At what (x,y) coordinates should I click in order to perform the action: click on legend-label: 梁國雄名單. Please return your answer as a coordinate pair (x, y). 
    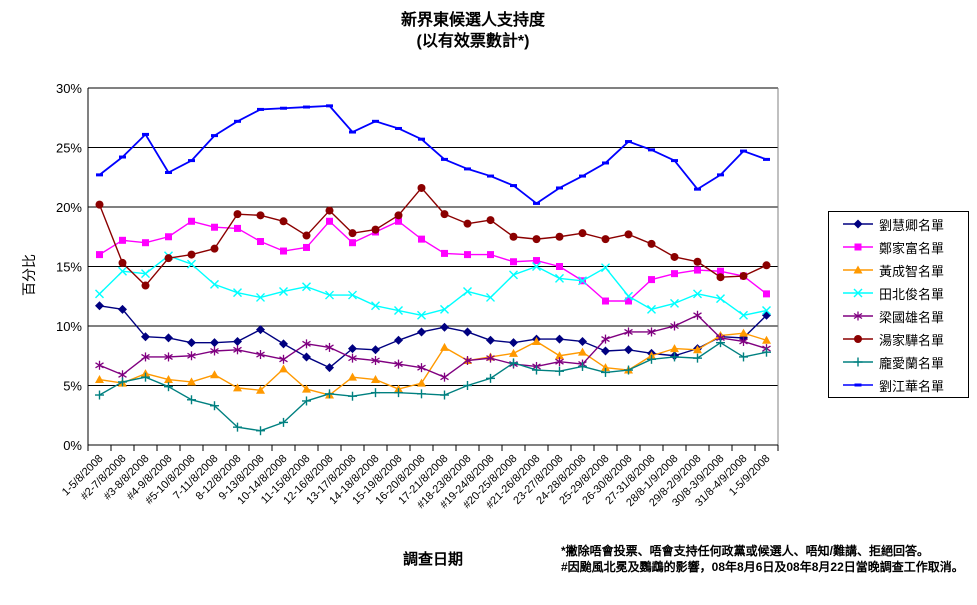
    Looking at the image, I should click on (912, 317).